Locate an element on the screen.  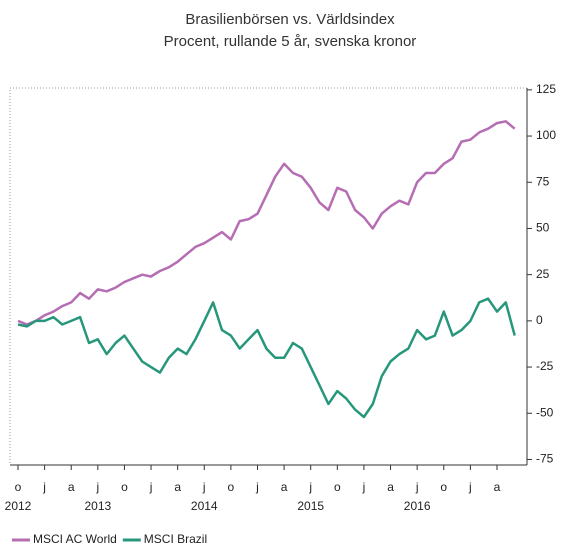
chart-subtitle: Procent, rullande 5 år, svenska kronor is located at coordinates (290, 41).